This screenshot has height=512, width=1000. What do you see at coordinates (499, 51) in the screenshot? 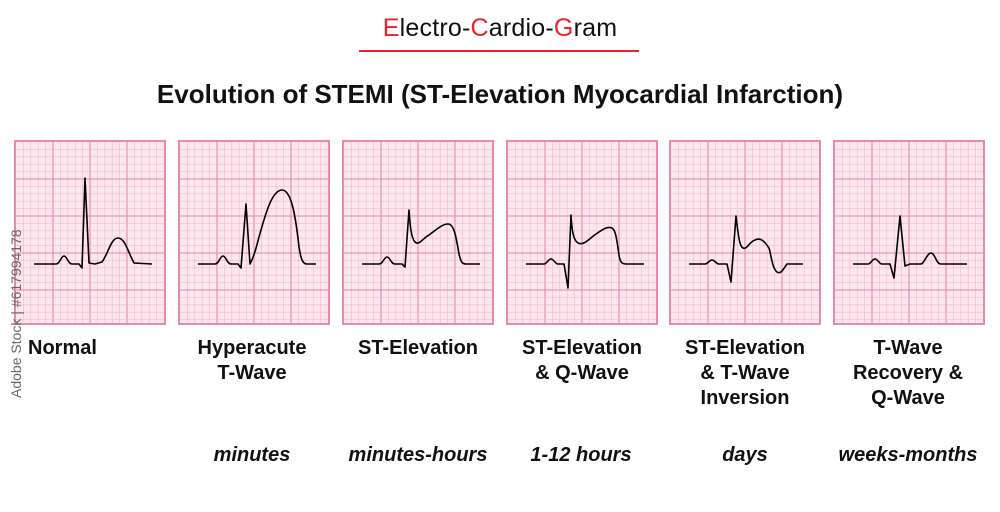
I see `brand-underline` at bounding box center [499, 51].